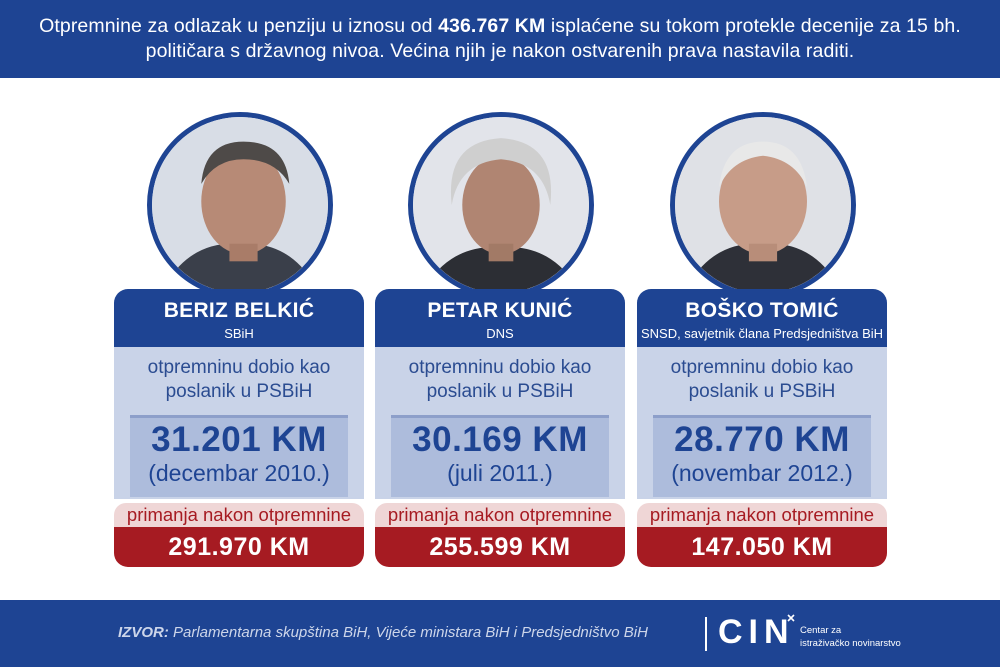  Describe the element at coordinates (239, 473) in the screenshot. I see `severance-date: (decembar 2010.)` at that location.